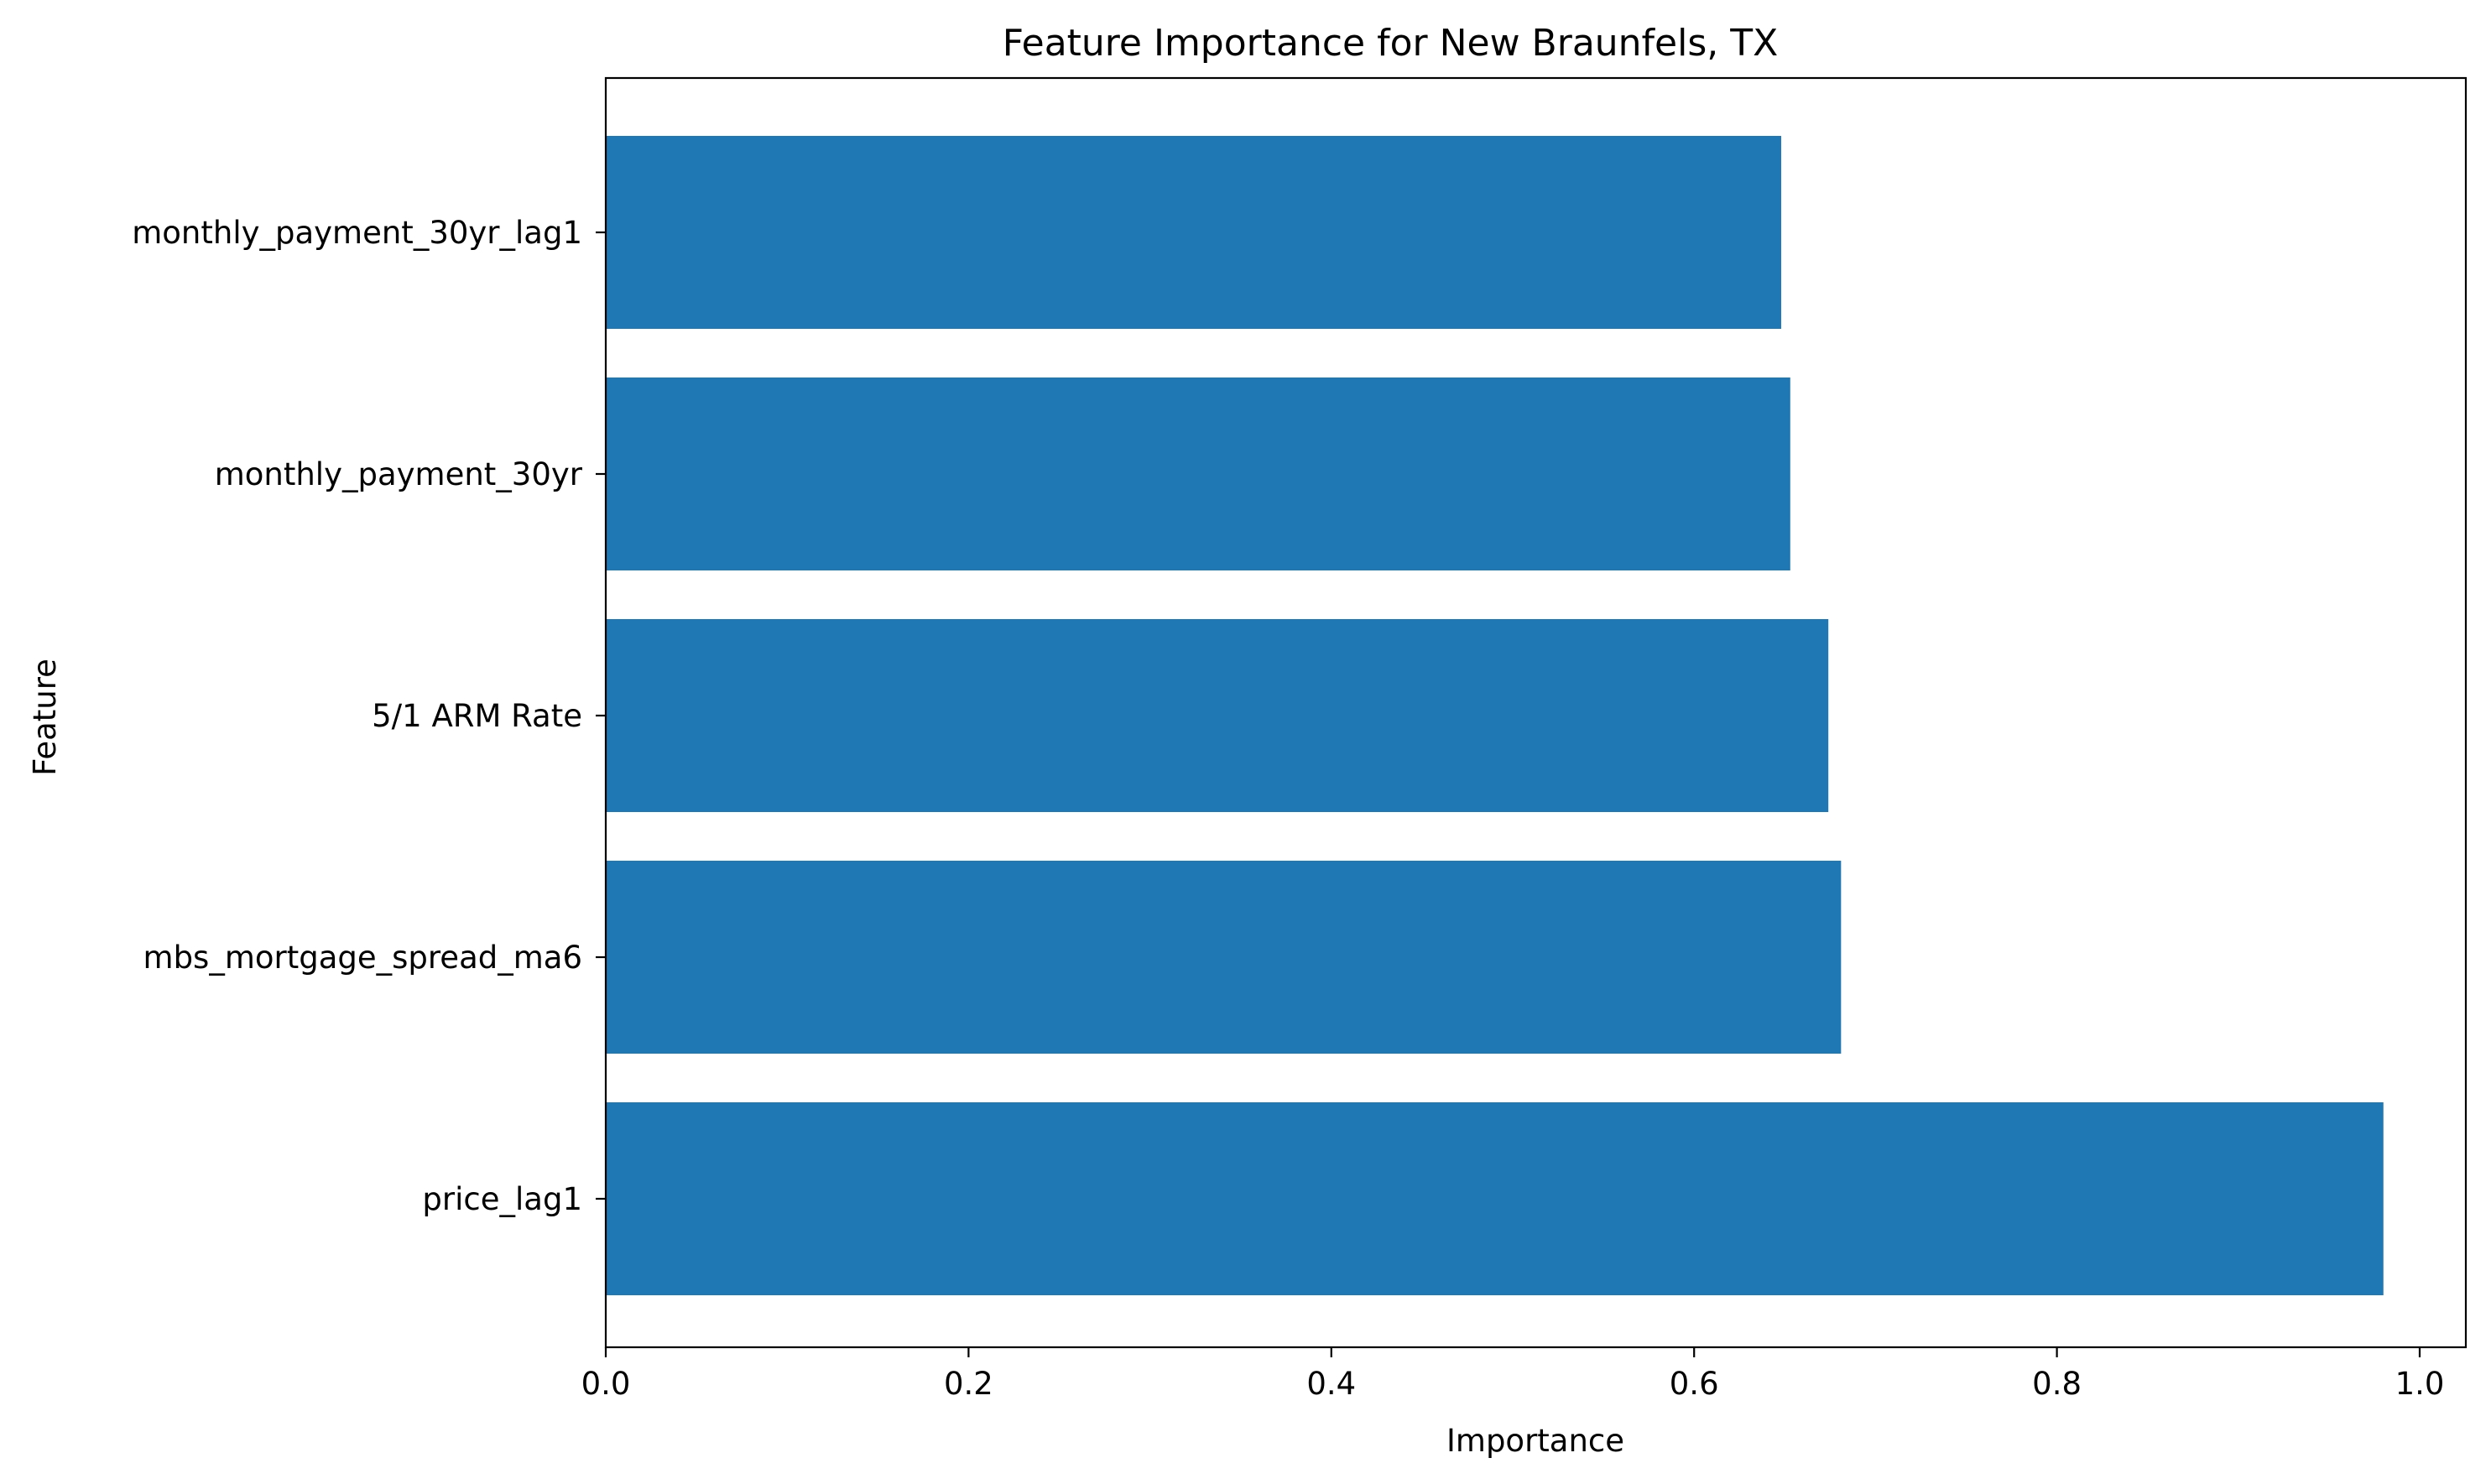 The height and width of the screenshot is (1484, 2491). What do you see at coordinates (477, 716) in the screenshot?
I see `y-tick-label: 5/1 ARM Rate` at bounding box center [477, 716].